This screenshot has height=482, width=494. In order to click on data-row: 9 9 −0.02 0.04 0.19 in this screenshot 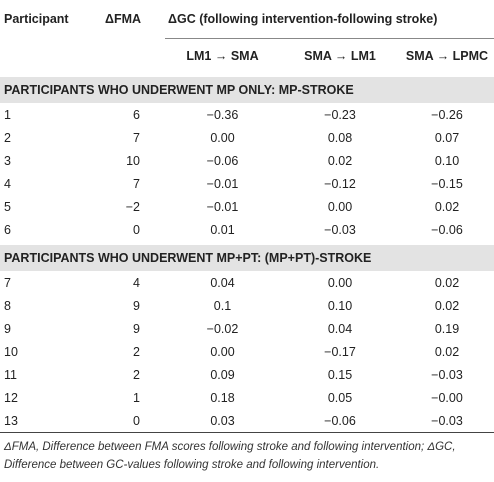, I will do `click(247, 328)`.